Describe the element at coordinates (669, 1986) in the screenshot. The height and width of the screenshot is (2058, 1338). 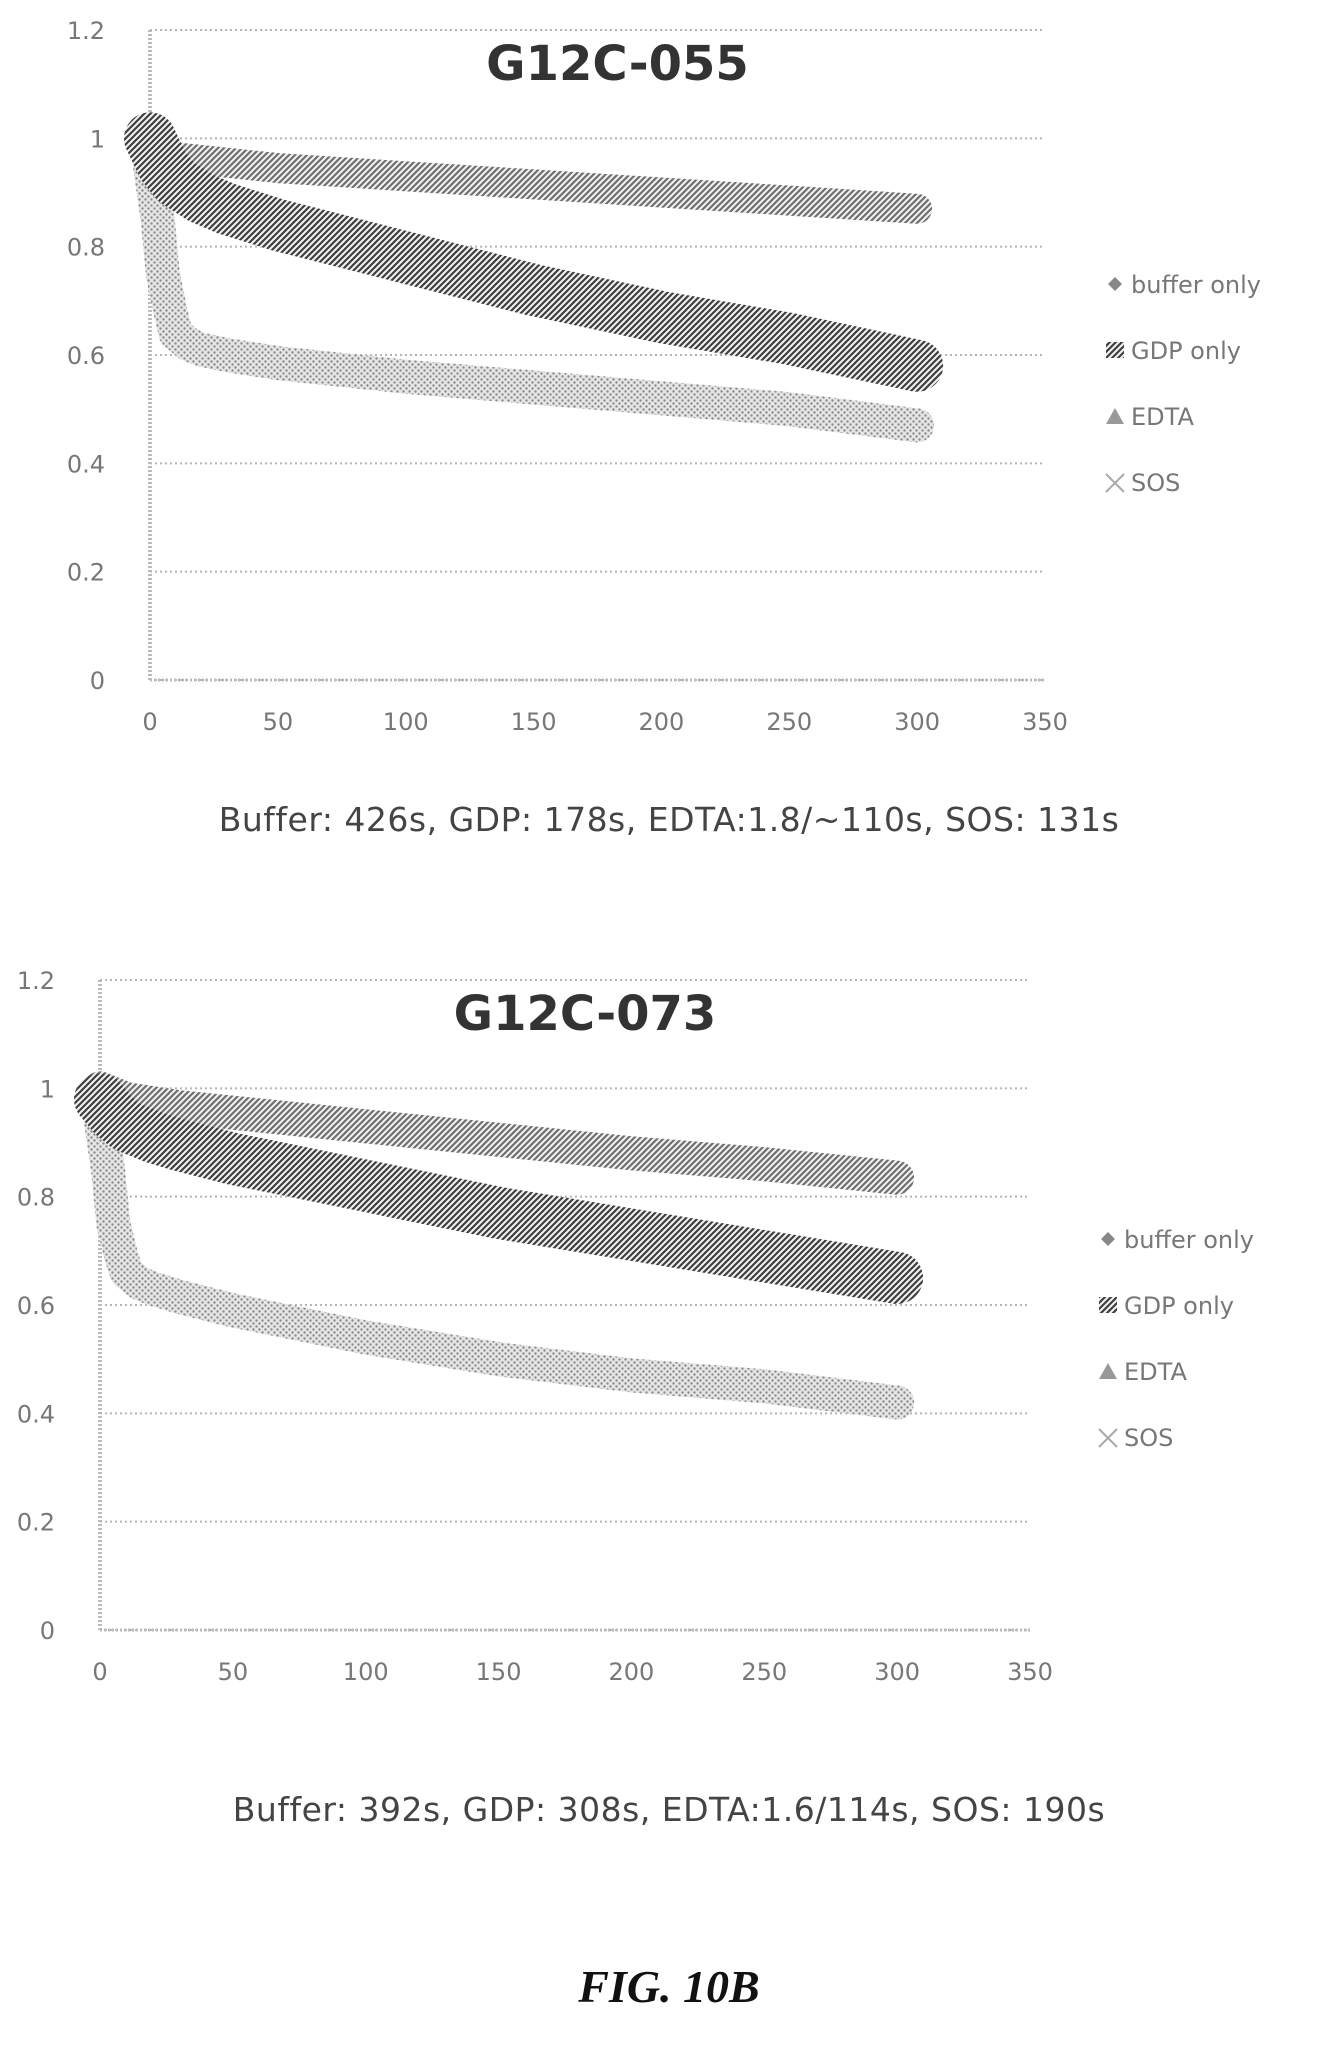
I see `figure-label: FIG. 10B` at that location.